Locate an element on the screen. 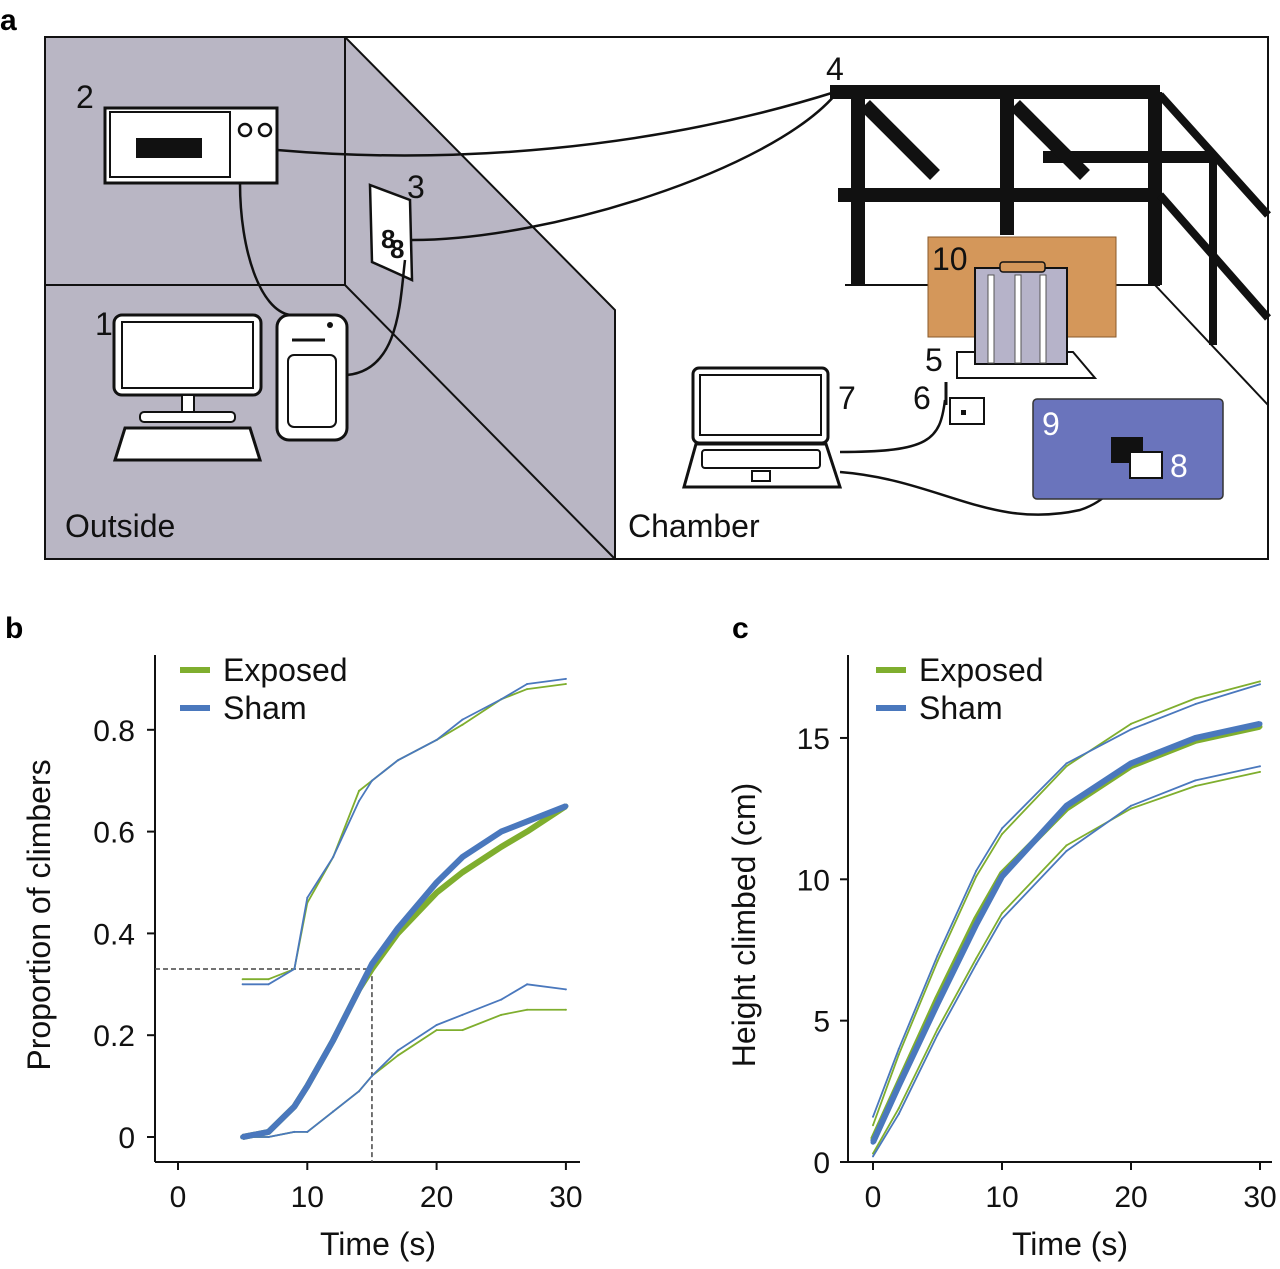  y-tick-label: 15 is located at coordinates (813, 739).